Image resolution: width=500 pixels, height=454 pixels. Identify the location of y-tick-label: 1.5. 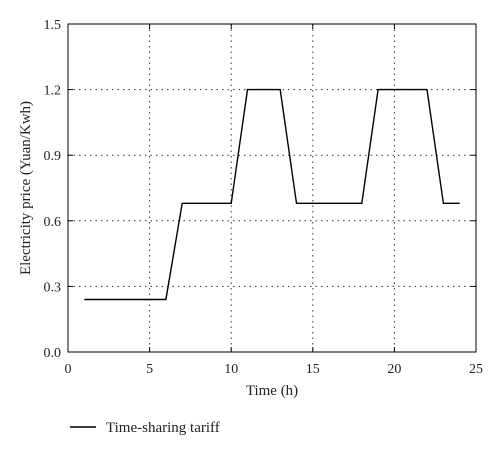
(53, 25).